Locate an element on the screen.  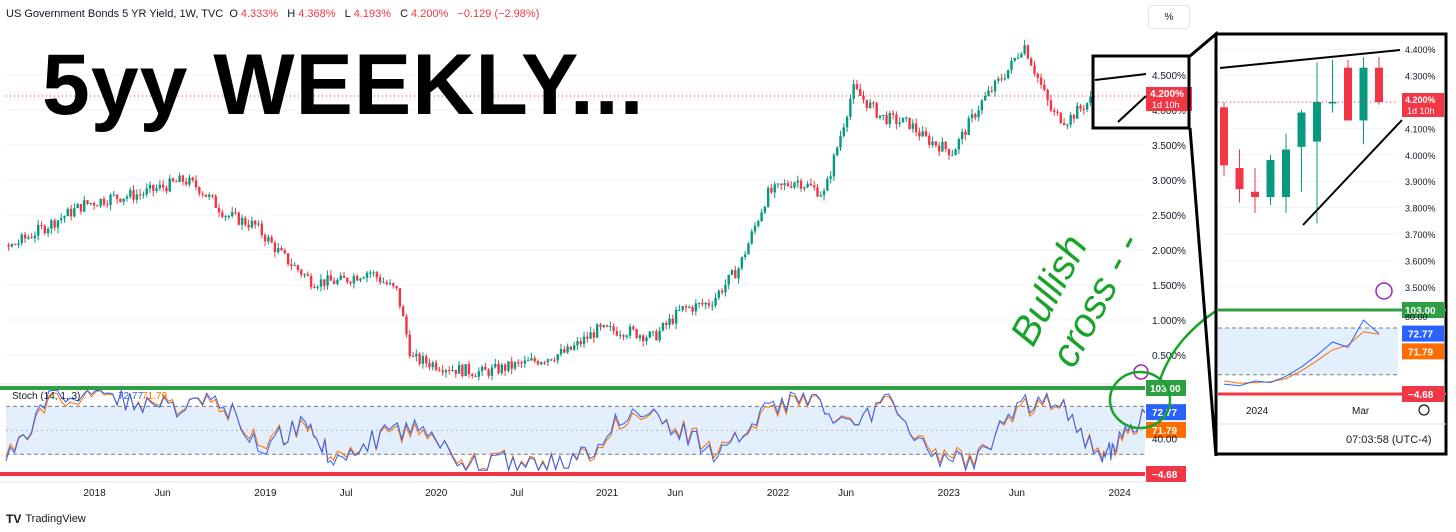
zoom-y-tick-label: 3.800% is located at coordinates (1420, 209).